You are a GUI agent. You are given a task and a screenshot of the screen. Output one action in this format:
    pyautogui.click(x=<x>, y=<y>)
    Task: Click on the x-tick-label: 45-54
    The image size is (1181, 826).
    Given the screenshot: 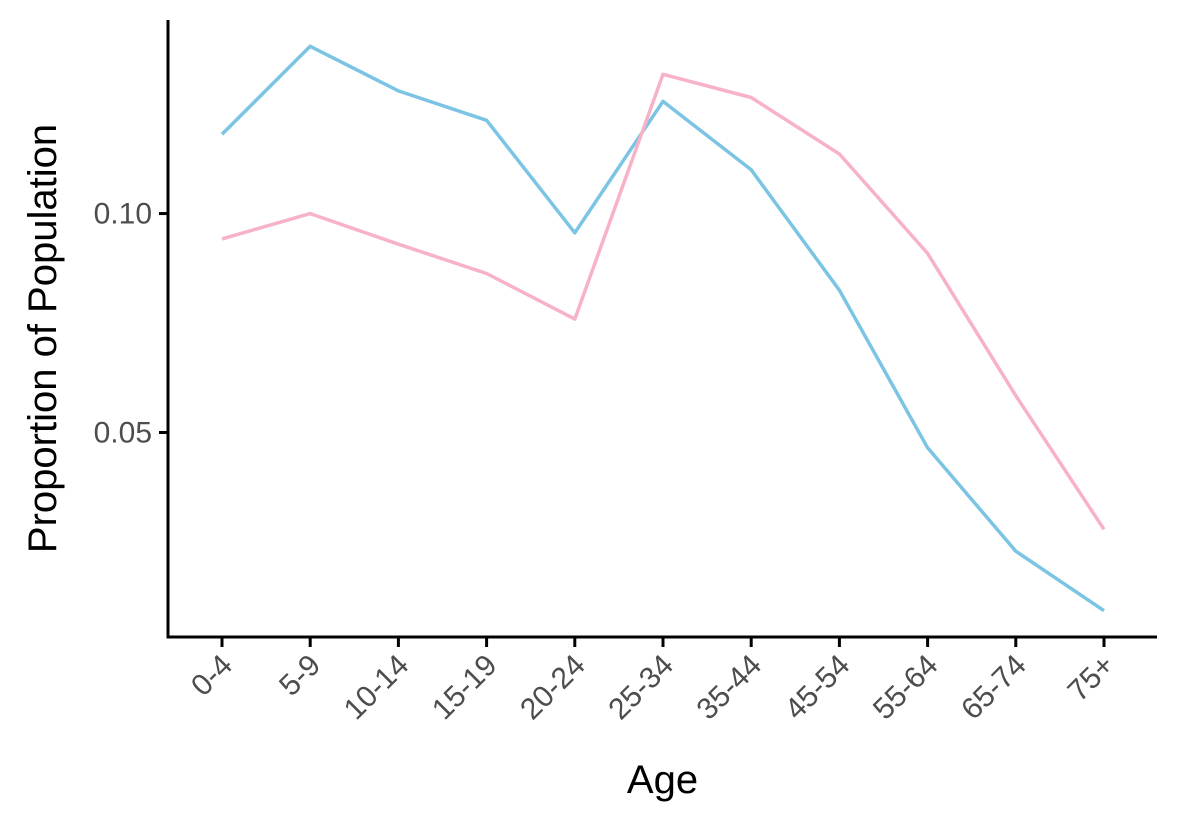 What is the action you would take?
    pyautogui.click(x=818, y=688)
    